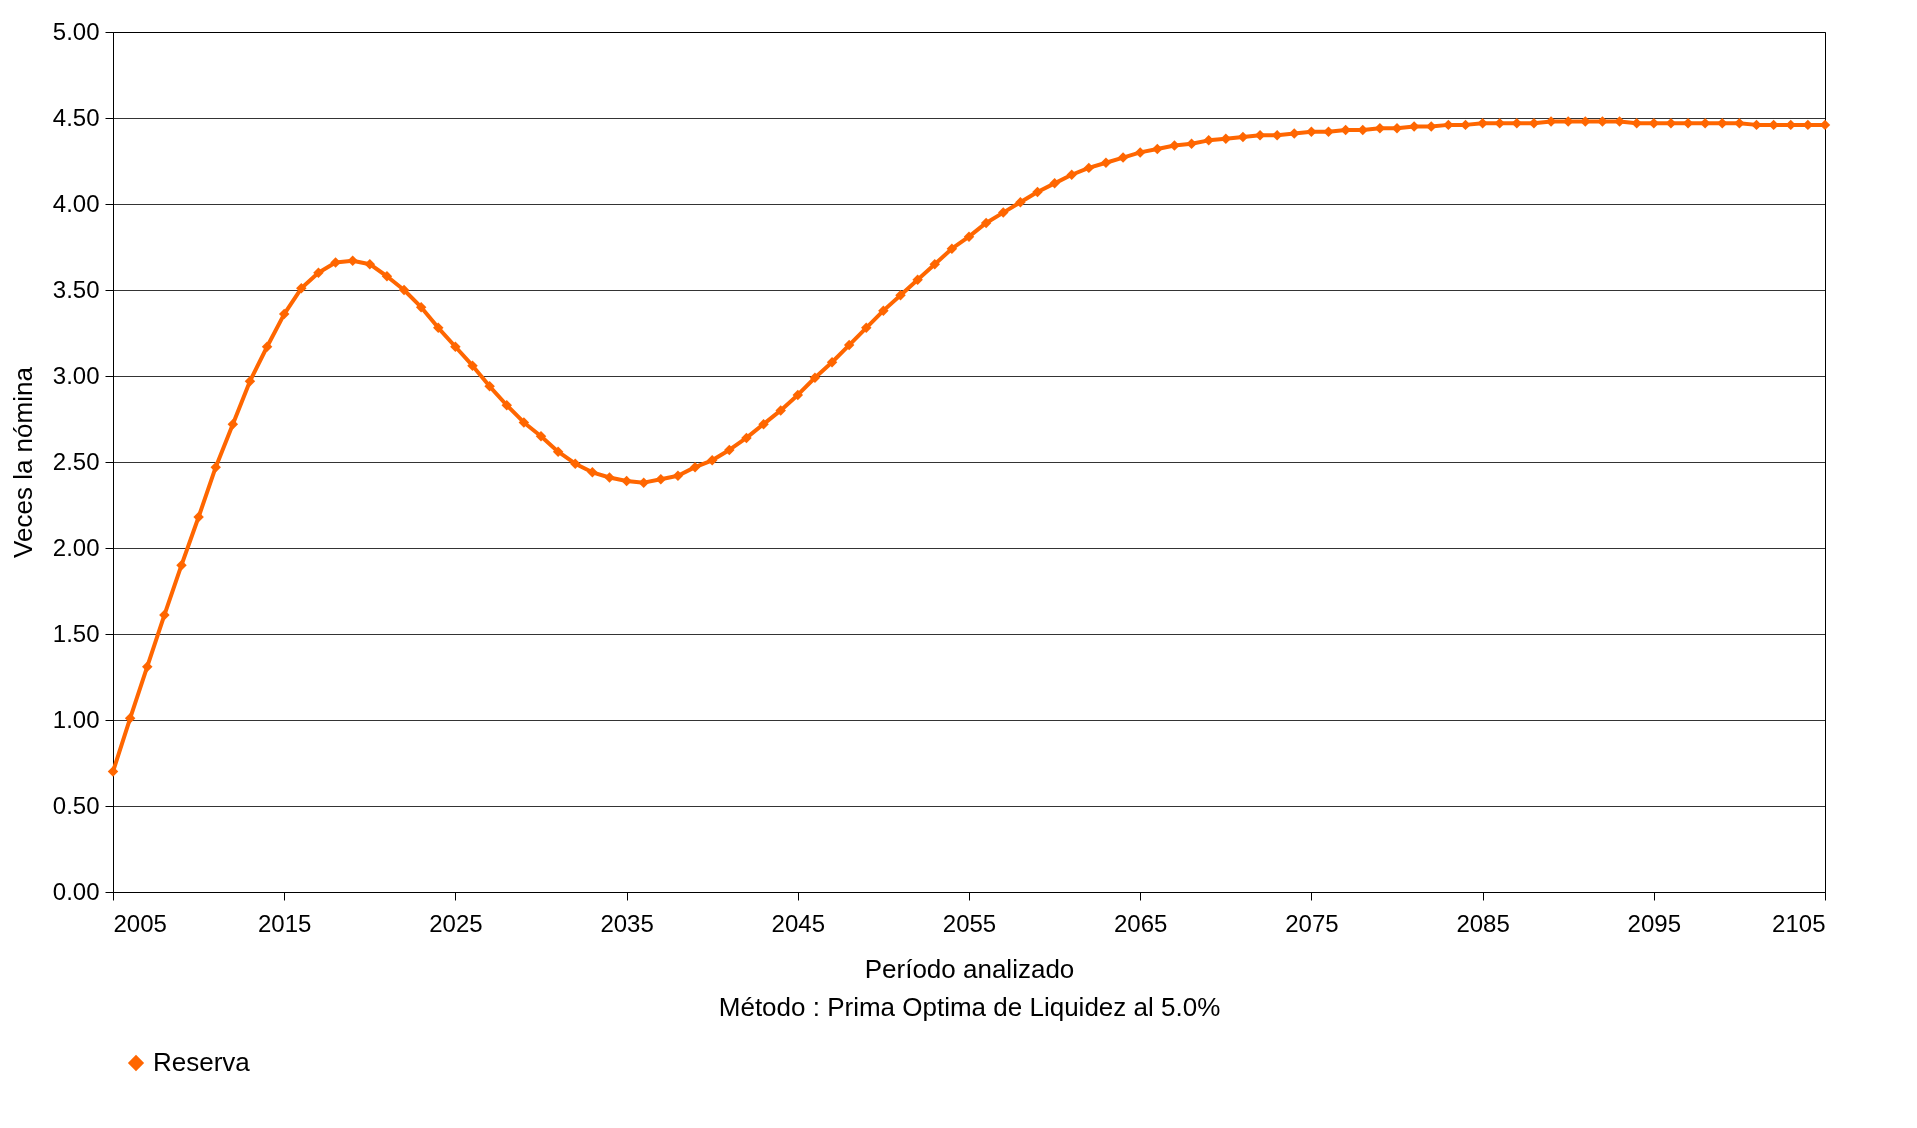 Image resolution: width=1917 pixels, height=1128 pixels. I want to click on y-tick-label: 4.50, so click(76, 117).